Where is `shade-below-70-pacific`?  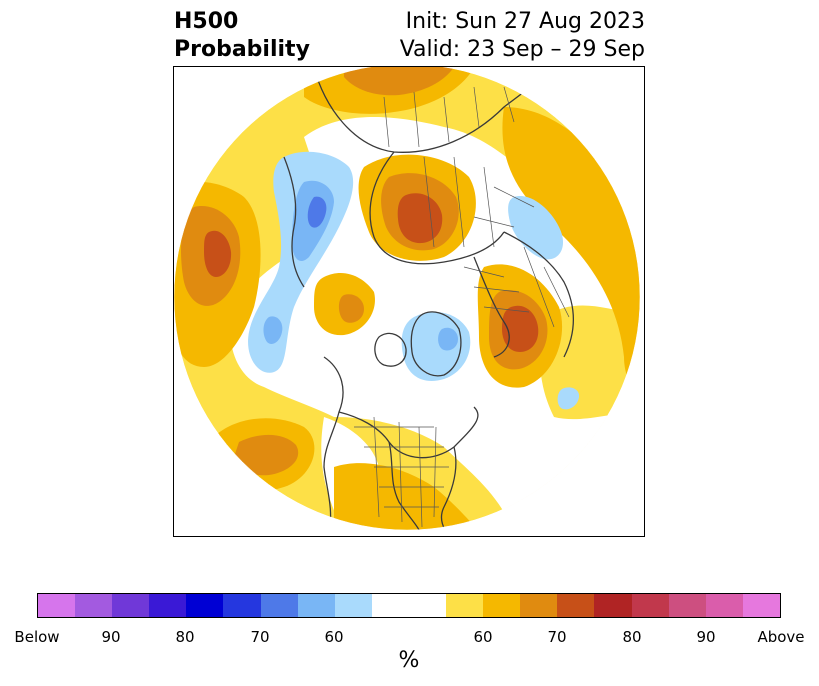
shade-below-70-pacific is located at coordinates (317, 212).